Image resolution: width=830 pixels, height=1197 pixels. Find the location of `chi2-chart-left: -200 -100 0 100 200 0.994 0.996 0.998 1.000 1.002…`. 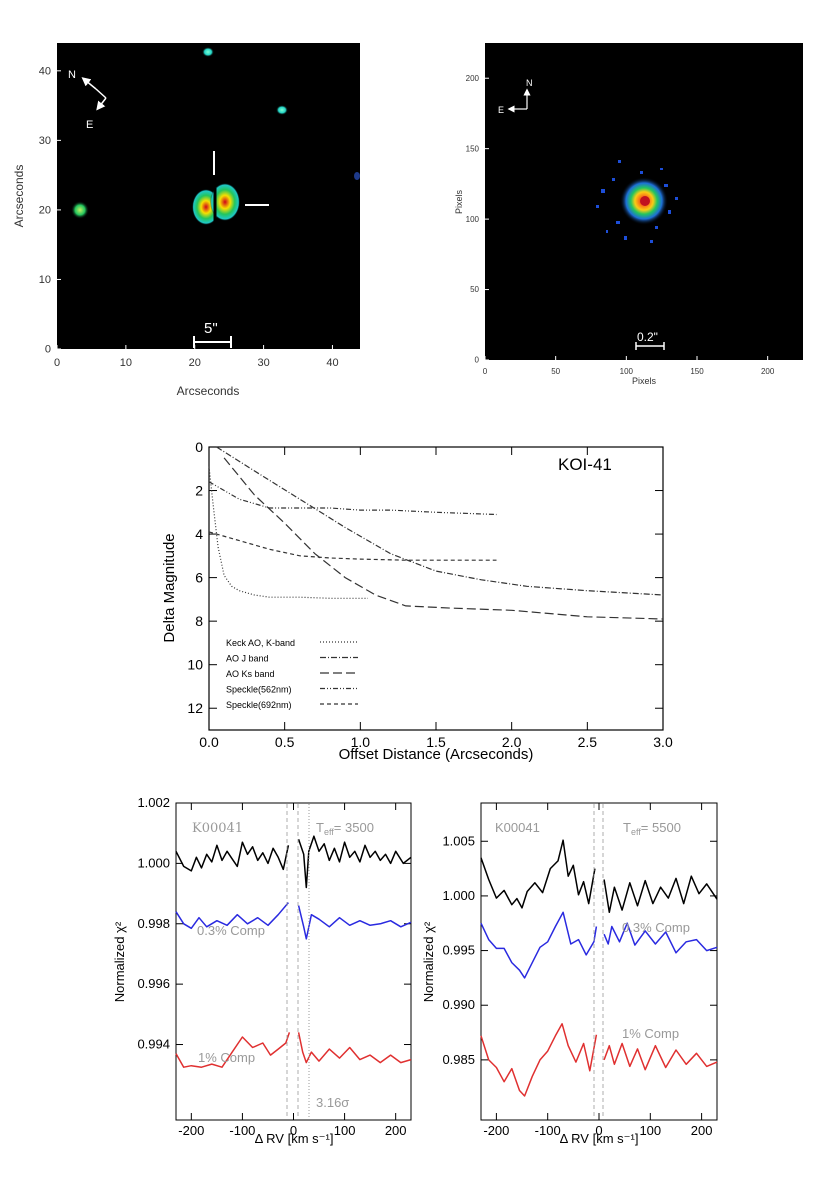

chi2-chart-left: -200 -100 0 100 200 0.994 0.996 0.998 1.000 1.002… is located at coordinates (262, 970).